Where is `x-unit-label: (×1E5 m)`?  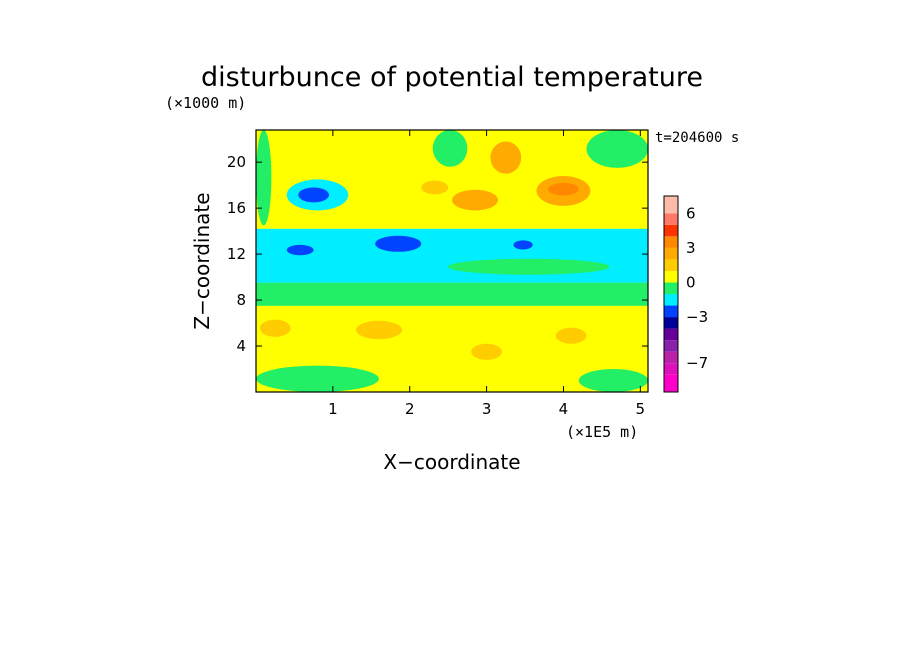
x-unit-label: (×1E5 m) is located at coordinates (602, 432).